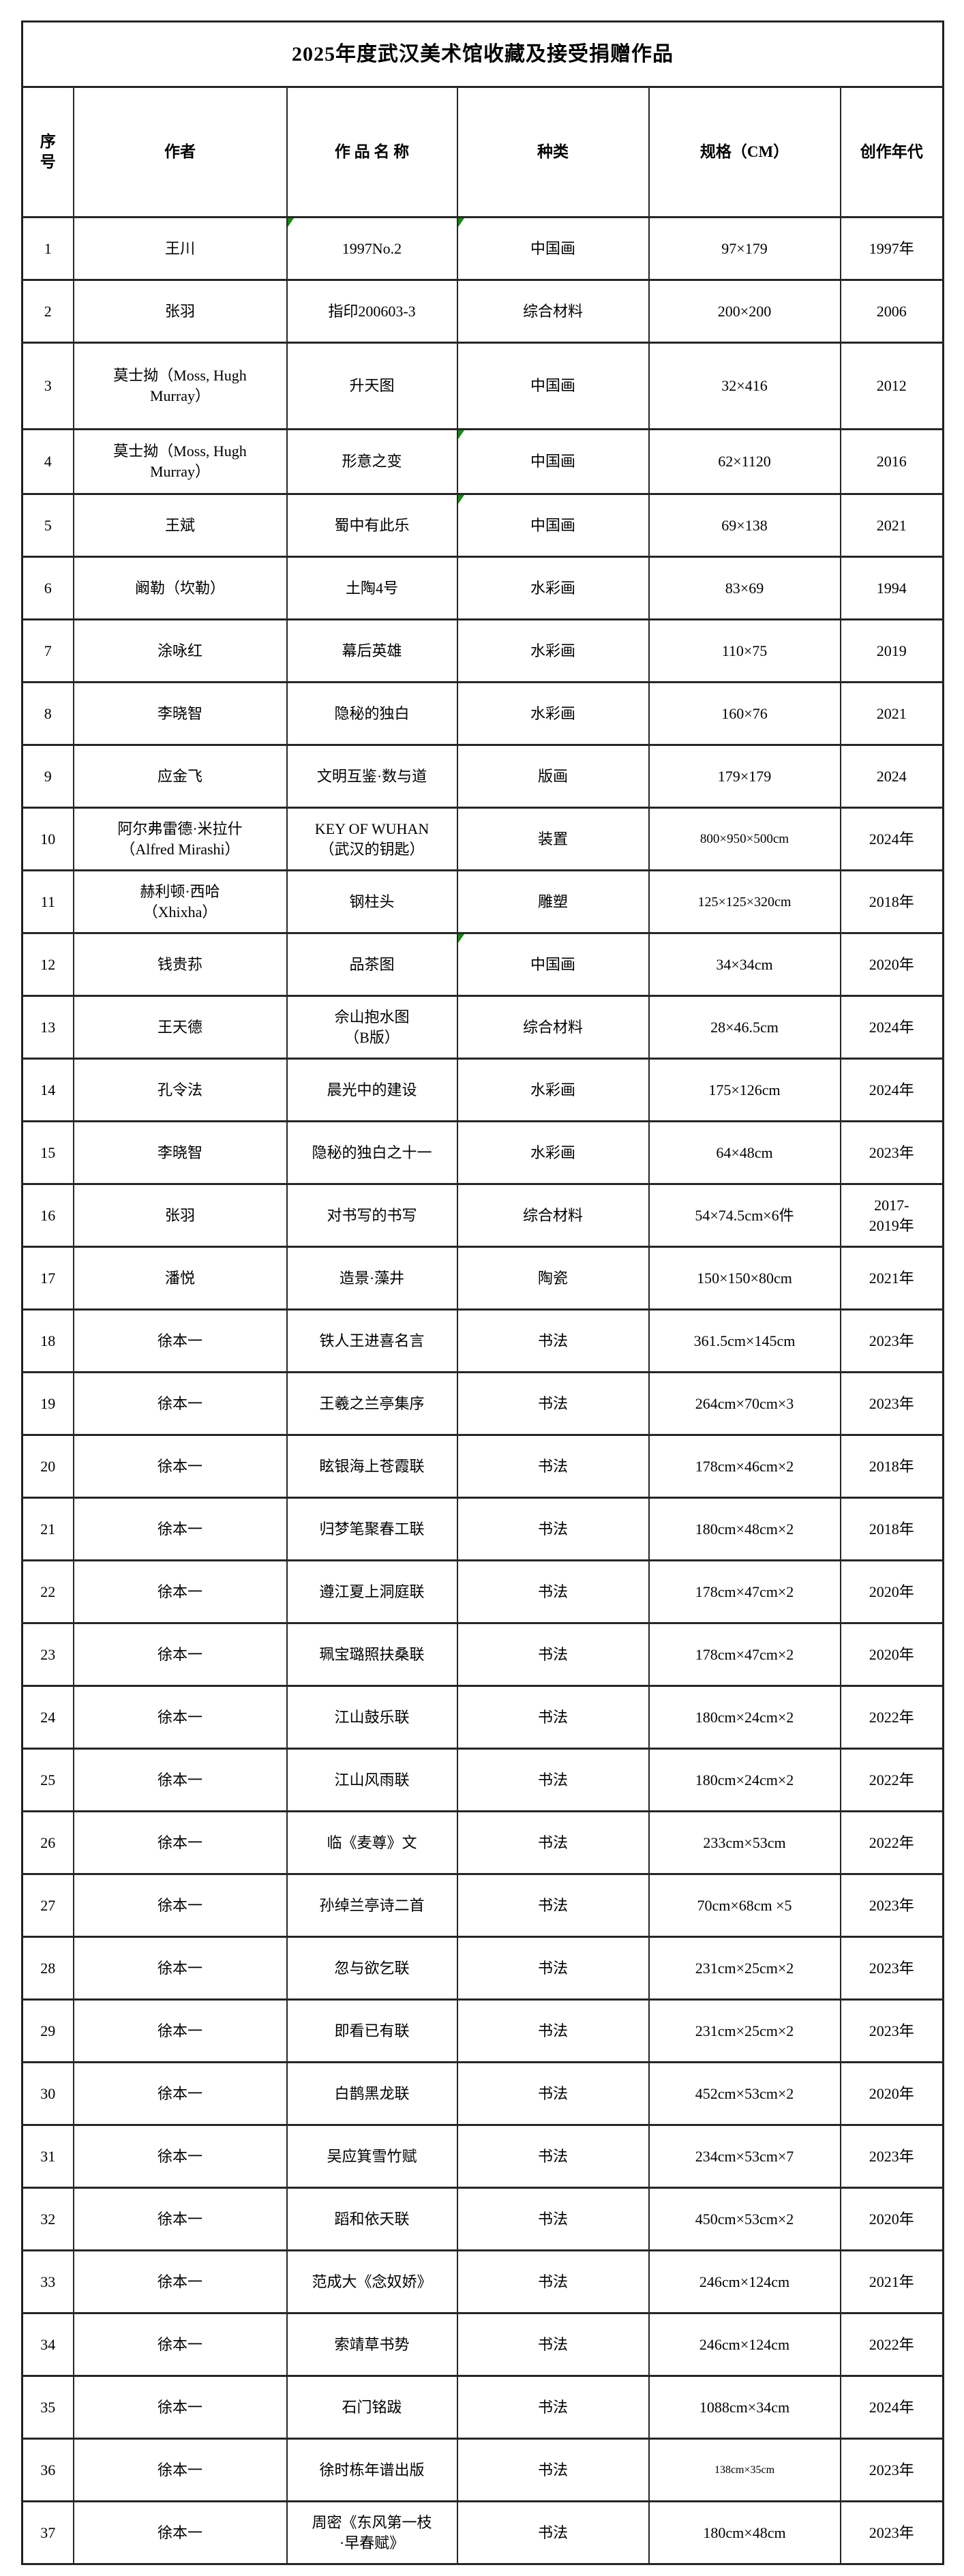 The height and width of the screenshot is (2576, 964). I want to click on cell-no: 16, so click(47, 1215).